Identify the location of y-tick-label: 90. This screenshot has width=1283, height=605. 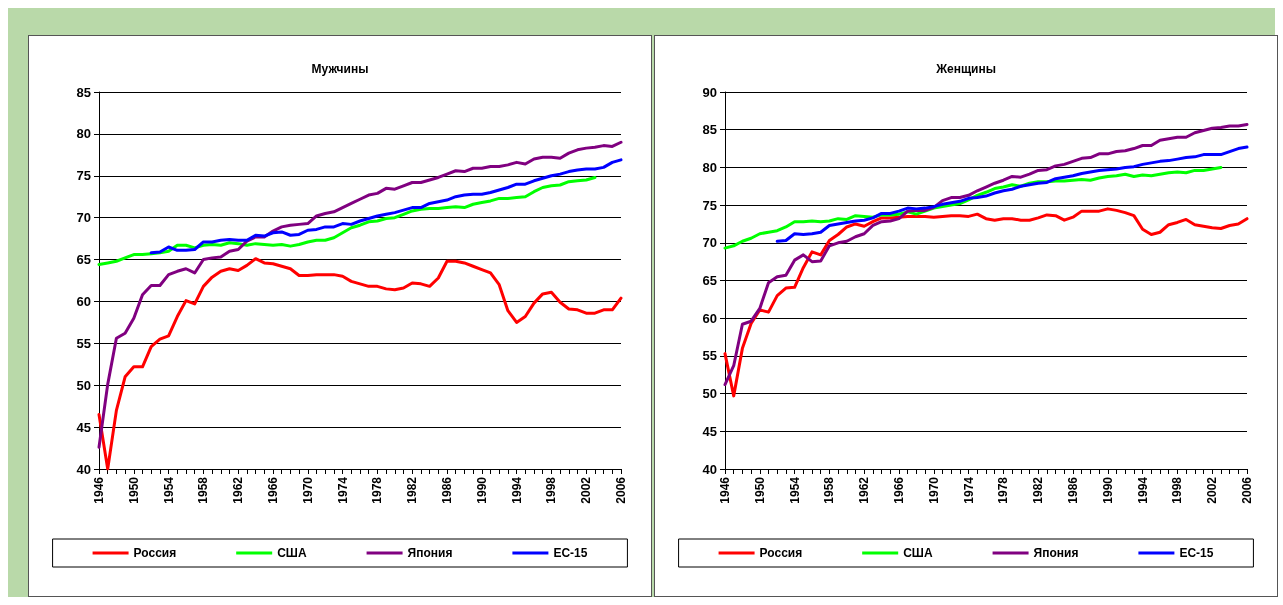
(709, 92).